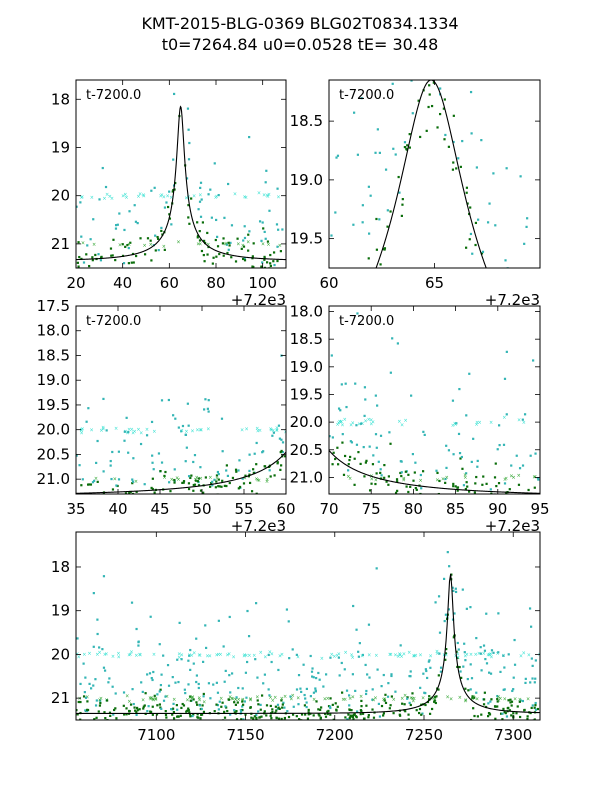 The height and width of the screenshot is (800, 600). I want to click on y-tick-label: 19.0, so click(306, 180).